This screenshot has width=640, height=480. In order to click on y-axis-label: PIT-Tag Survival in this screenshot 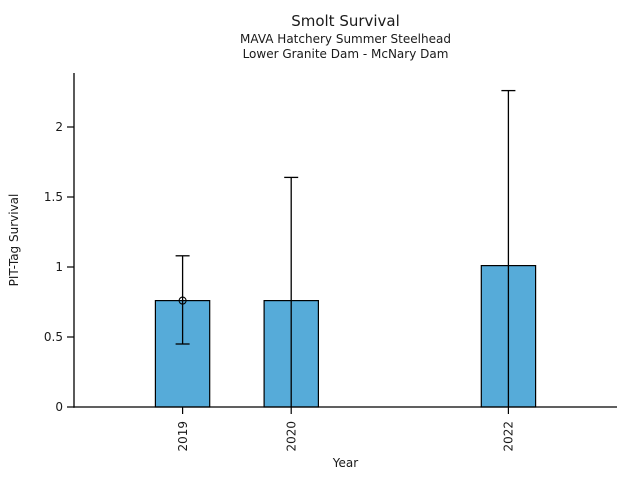, I will do `click(14, 240)`.